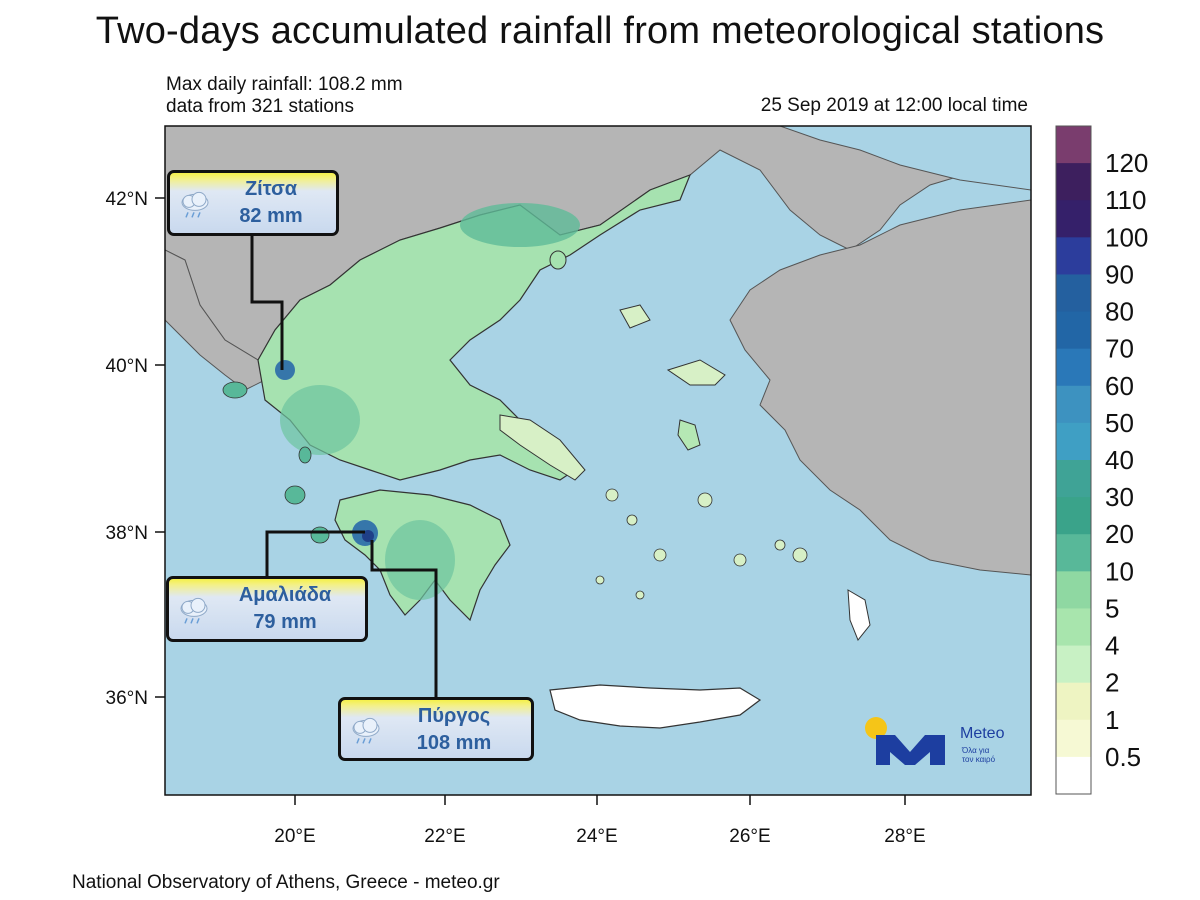 The width and height of the screenshot is (1200, 900). What do you see at coordinates (1112, 646) in the screenshot?
I see `legend-label: 4` at bounding box center [1112, 646].